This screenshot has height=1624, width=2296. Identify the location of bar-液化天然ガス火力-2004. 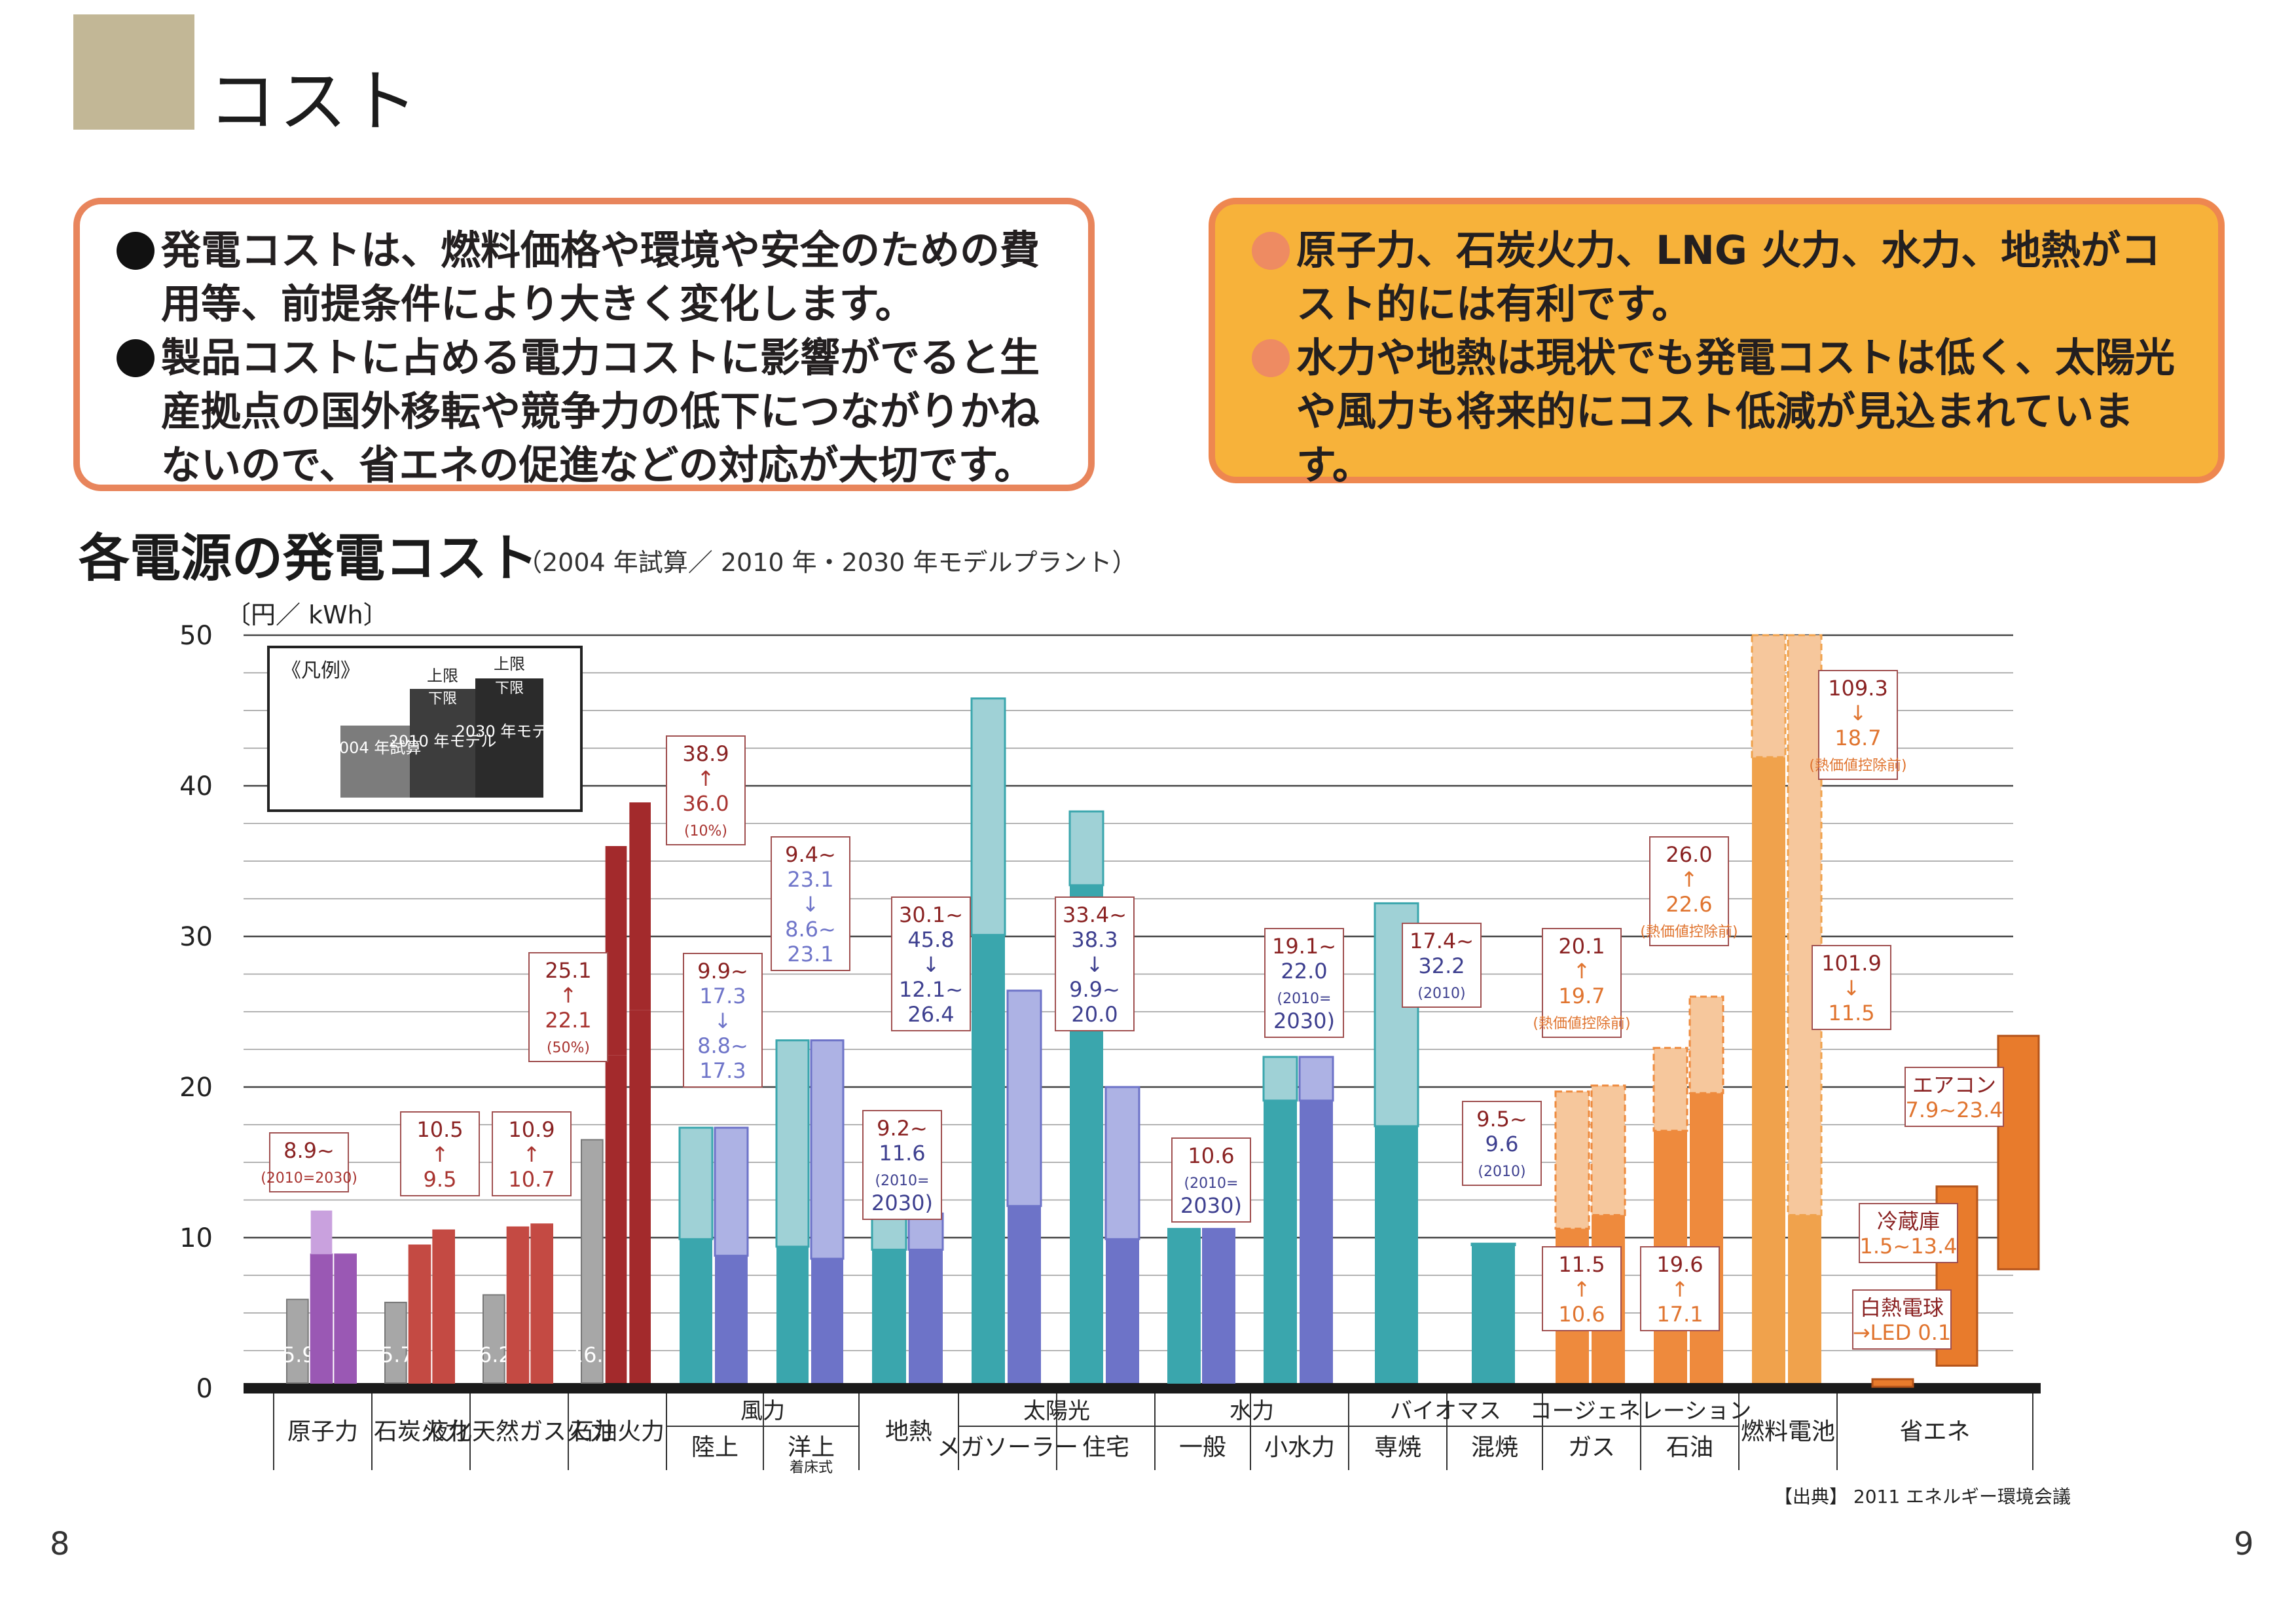
(494, 1339).